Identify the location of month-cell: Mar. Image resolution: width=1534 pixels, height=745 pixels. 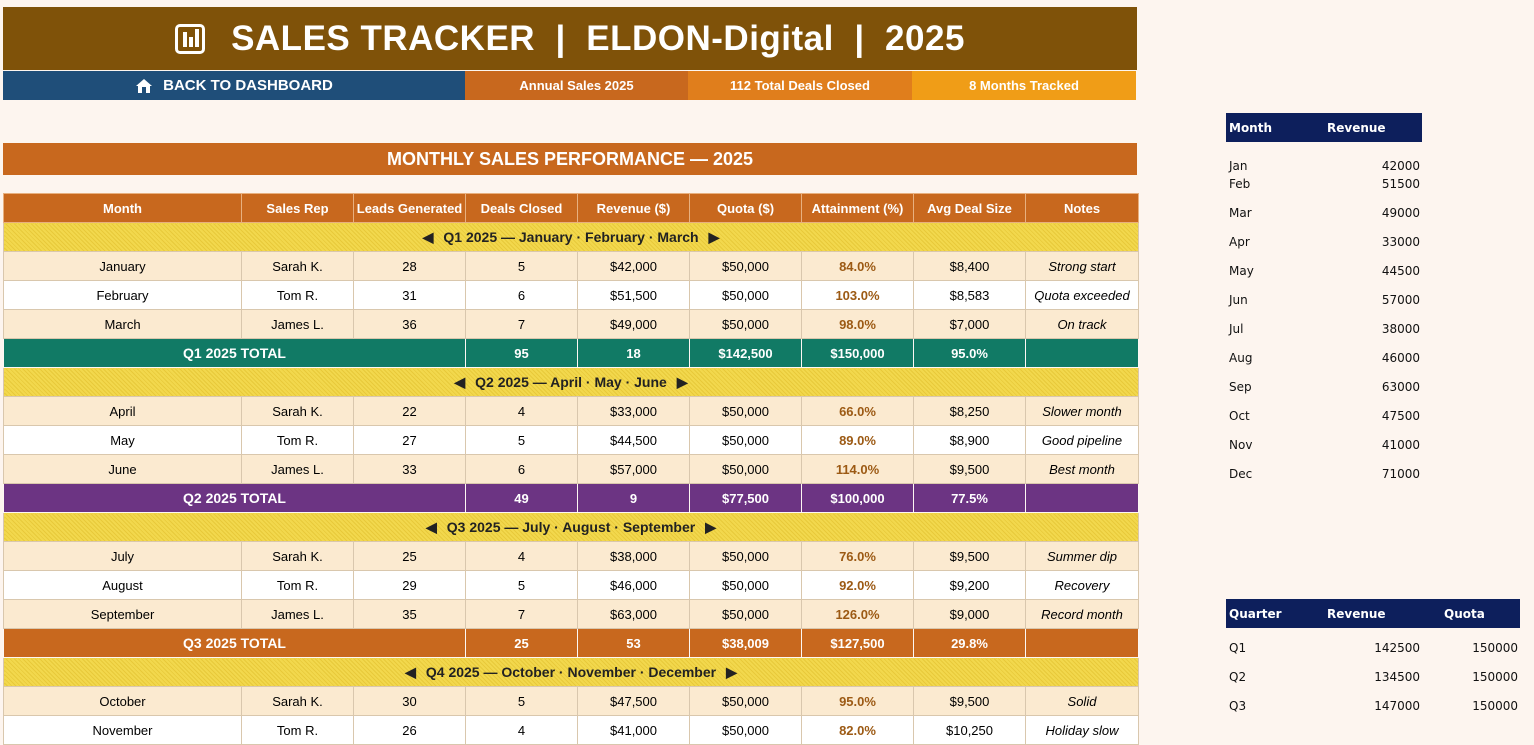
(1240, 213).